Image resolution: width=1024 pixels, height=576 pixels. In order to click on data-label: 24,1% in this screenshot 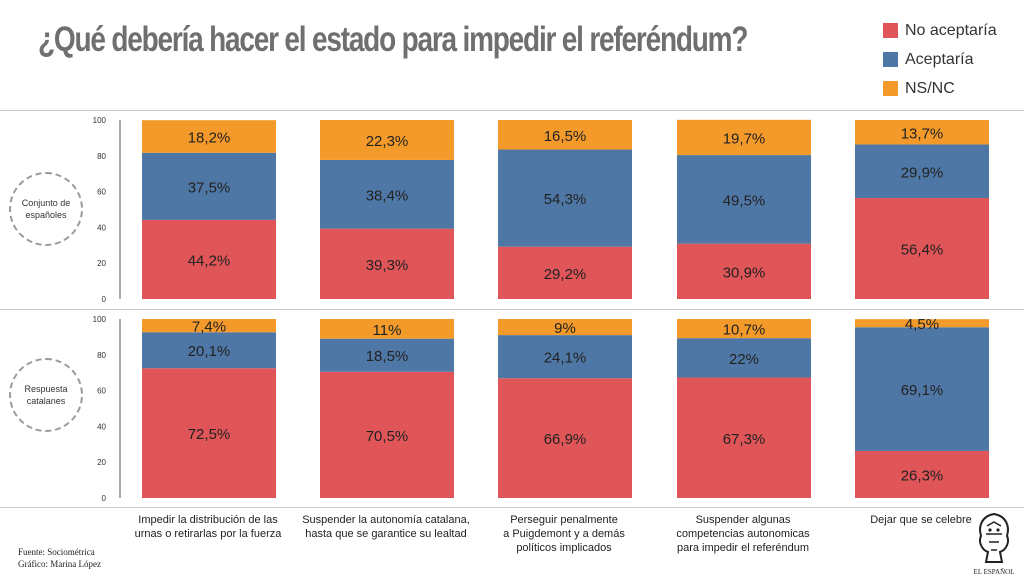, I will do `click(565, 358)`.